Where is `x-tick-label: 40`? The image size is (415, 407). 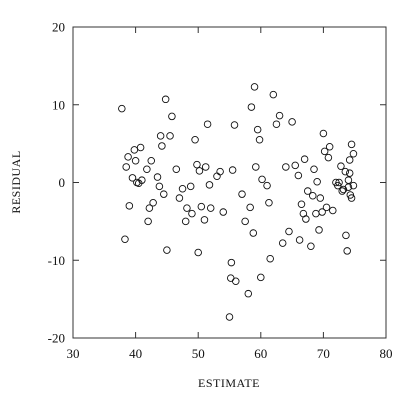 x-tick-label: 40 is located at coordinates (135, 353).